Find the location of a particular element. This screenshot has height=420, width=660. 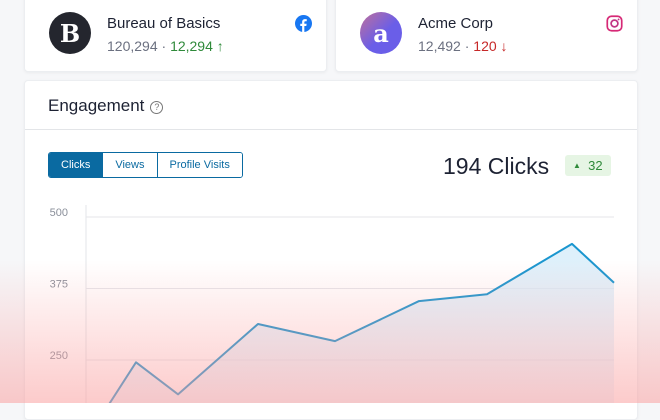

y-tick-label: 250 is located at coordinates (59, 356).